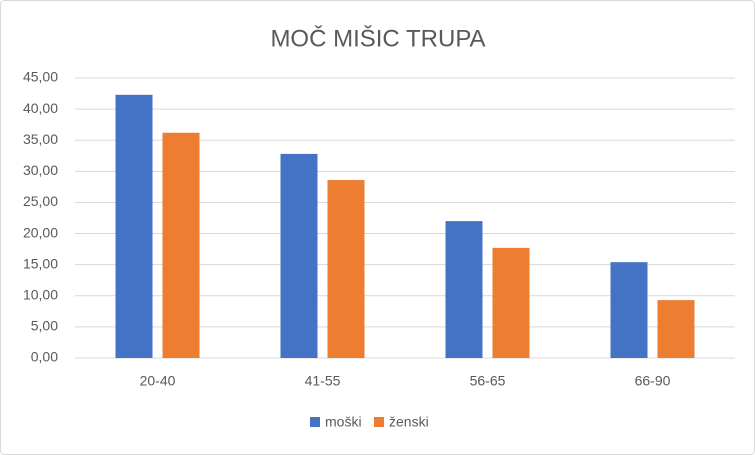 Image resolution: width=755 pixels, height=455 pixels. Describe the element at coordinates (40, 201) in the screenshot. I see `y-tick-label: 25,00` at that location.